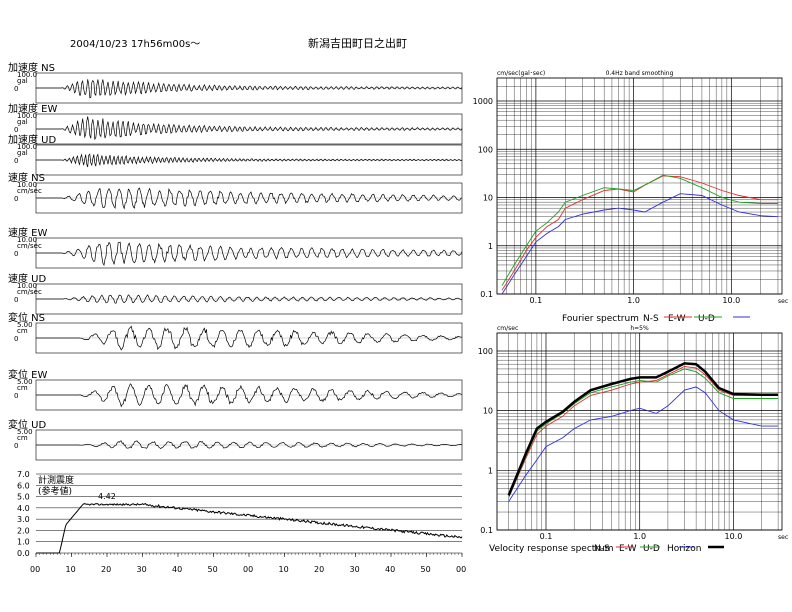 The image size is (792, 612). What do you see at coordinates (23, 553) in the screenshot?
I see `intensity-y-tick: 0.0` at bounding box center [23, 553].